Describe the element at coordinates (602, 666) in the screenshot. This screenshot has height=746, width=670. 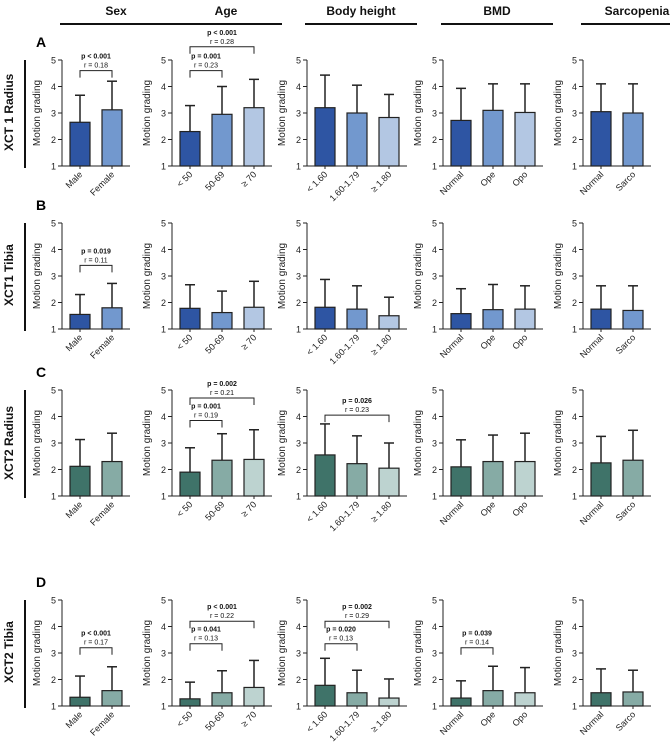
I see `bar-chart-panel: 1 2 3 4 5 Motion grading Normal Sarco` at that location.